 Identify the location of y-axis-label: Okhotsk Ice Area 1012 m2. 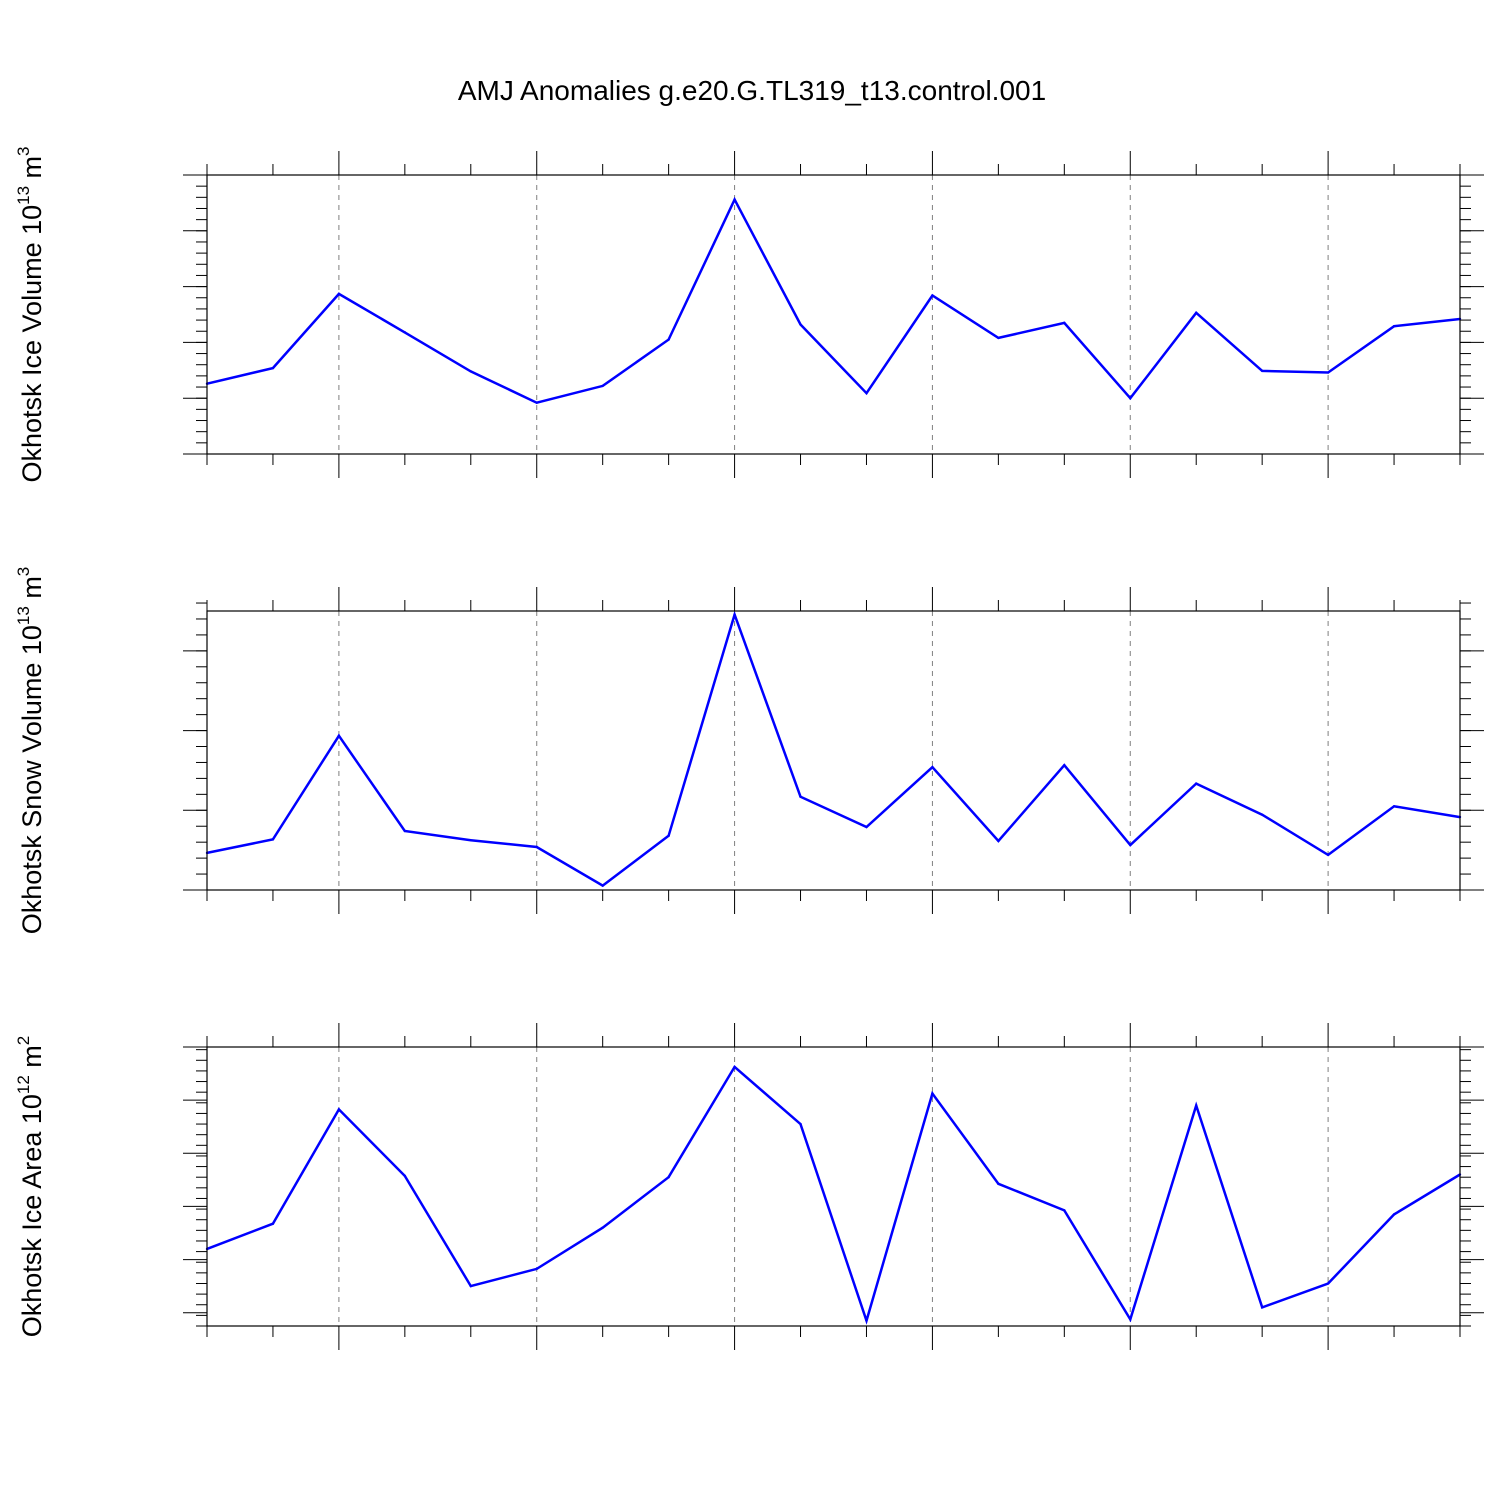
(30, 1187).